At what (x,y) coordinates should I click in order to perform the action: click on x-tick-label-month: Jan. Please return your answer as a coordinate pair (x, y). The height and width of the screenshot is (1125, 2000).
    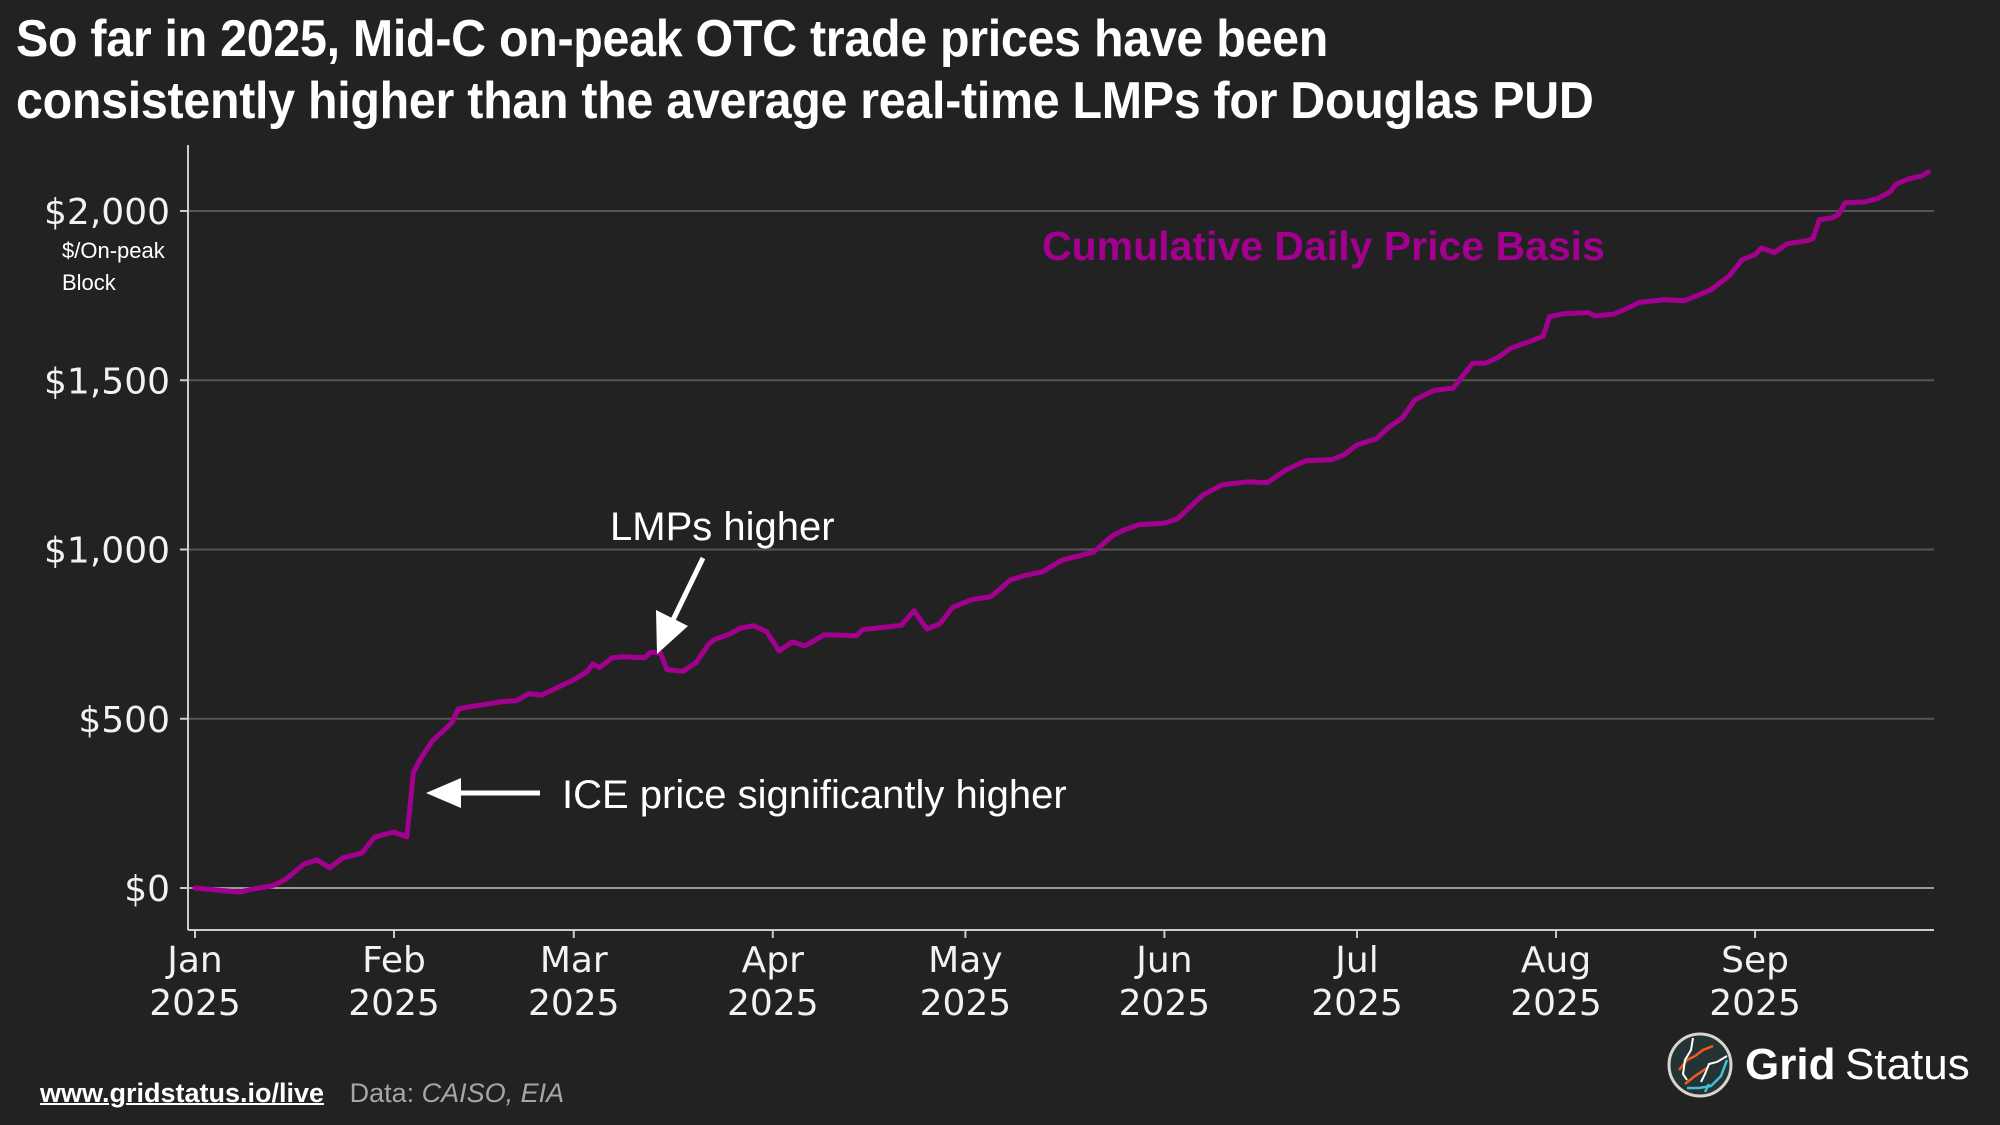
    Looking at the image, I should click on (194, 960).